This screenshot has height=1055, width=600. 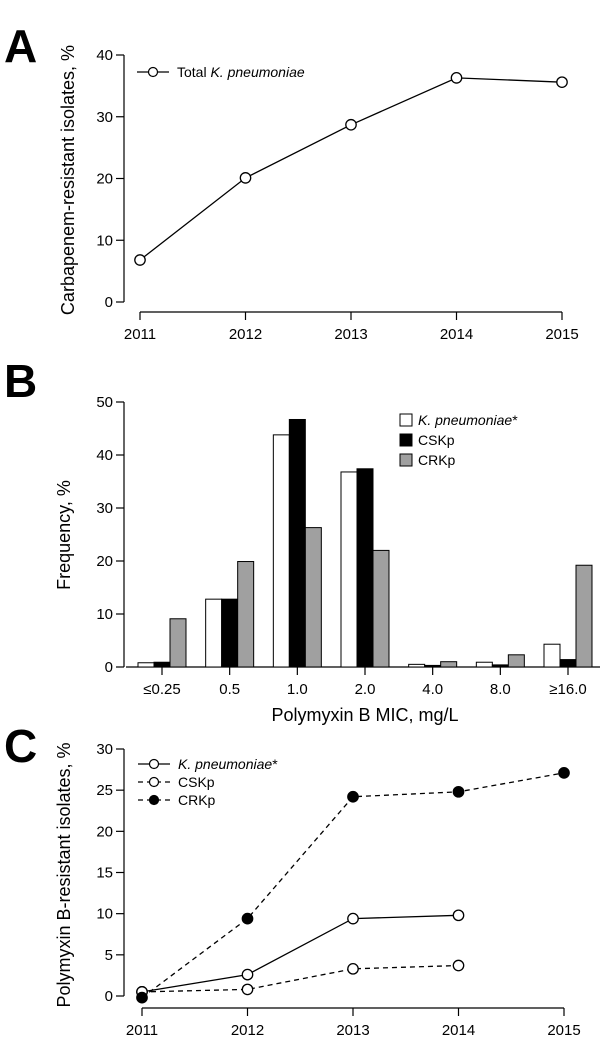 What do you see at coordinates (437, 460) in the screenshot?
I see `panel-b-legend-label-part-0: CRKp` at bounding box center [437, 460].